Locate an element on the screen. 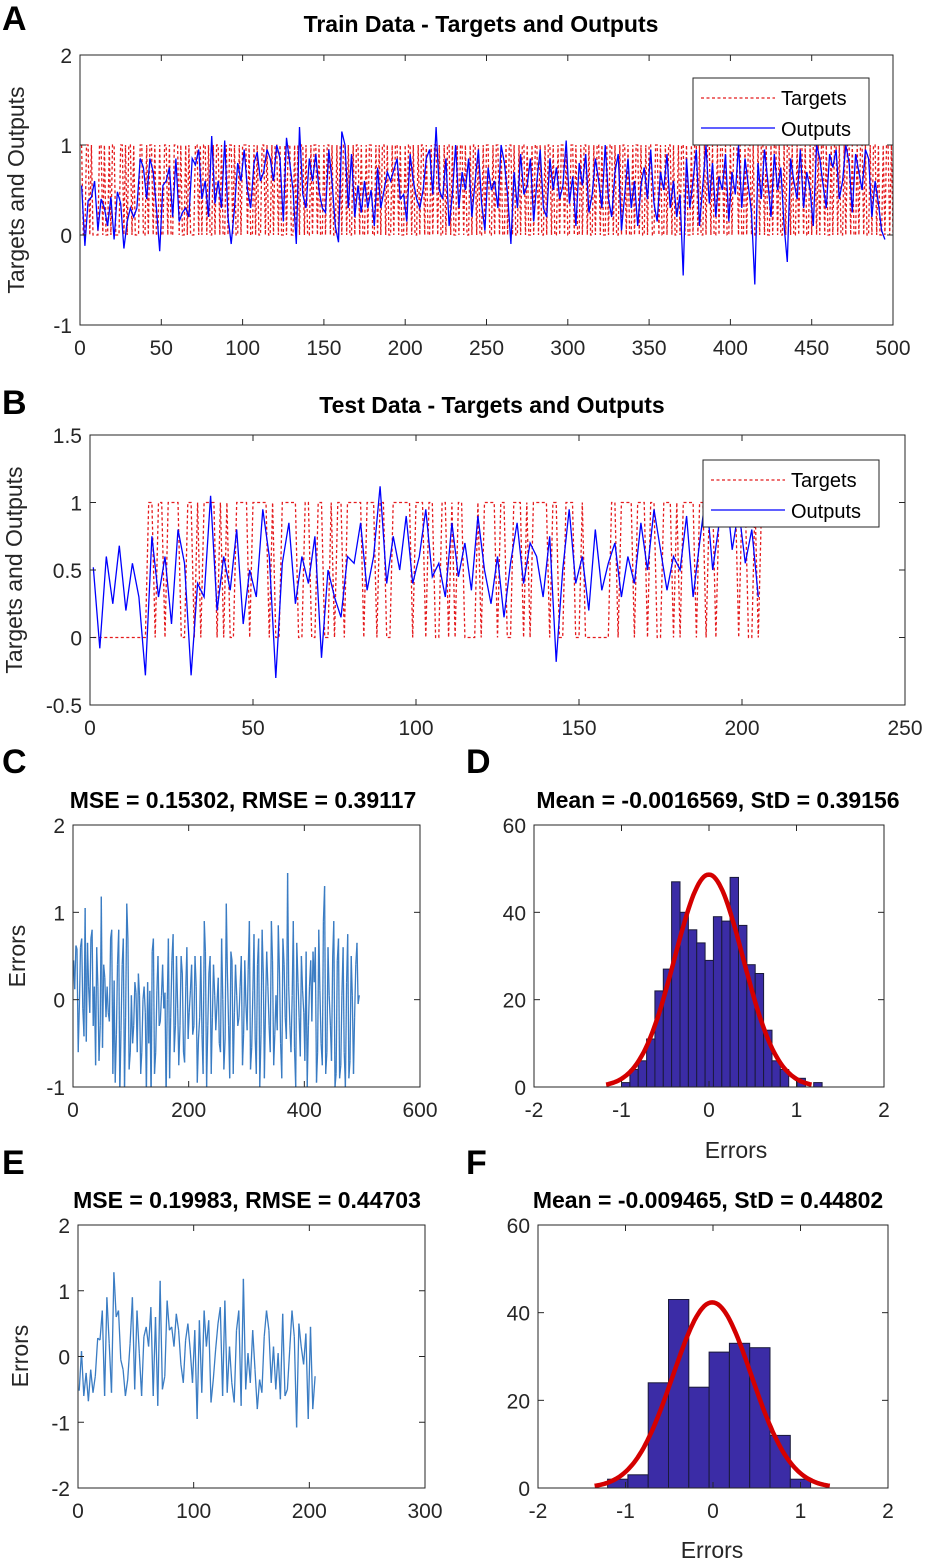 This screenshot has width=926, height=1568. y-tick-label: 0.5 is located at coordinates (67, 571).